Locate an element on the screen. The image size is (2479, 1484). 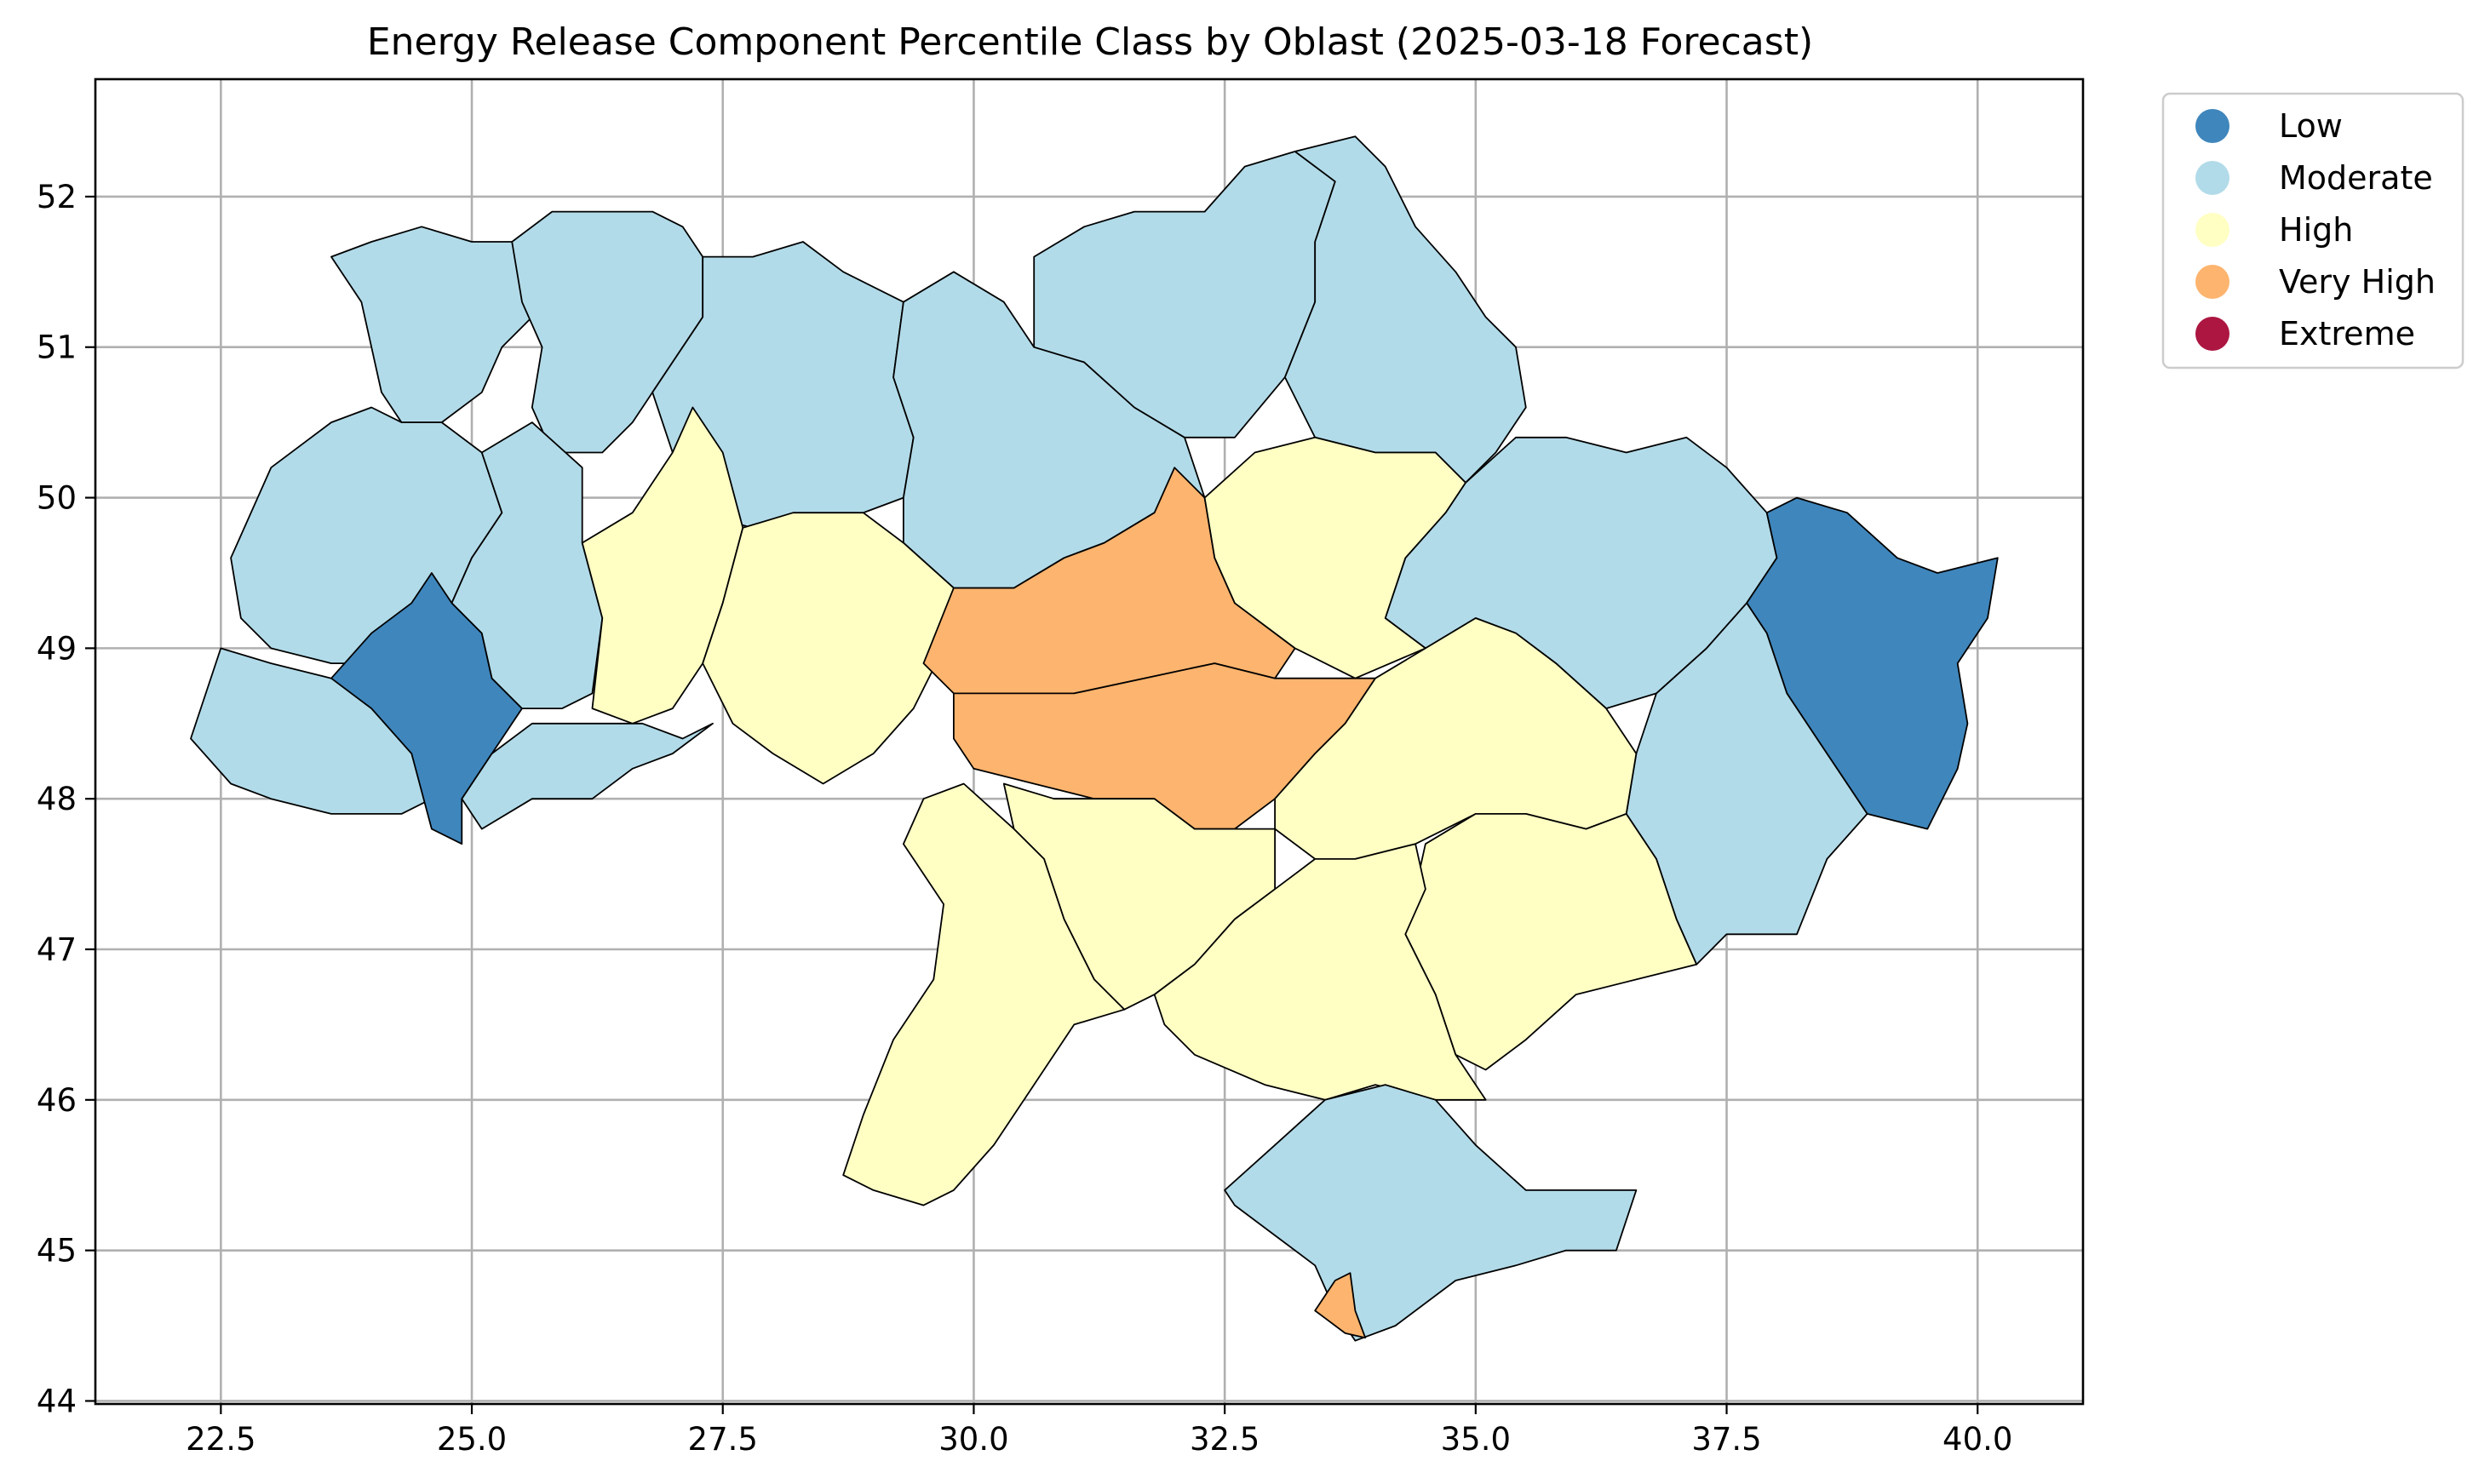
y-axis-ticks: 44 45 46 47 48 49 50 51 52 is located at coordinates (66, 799).